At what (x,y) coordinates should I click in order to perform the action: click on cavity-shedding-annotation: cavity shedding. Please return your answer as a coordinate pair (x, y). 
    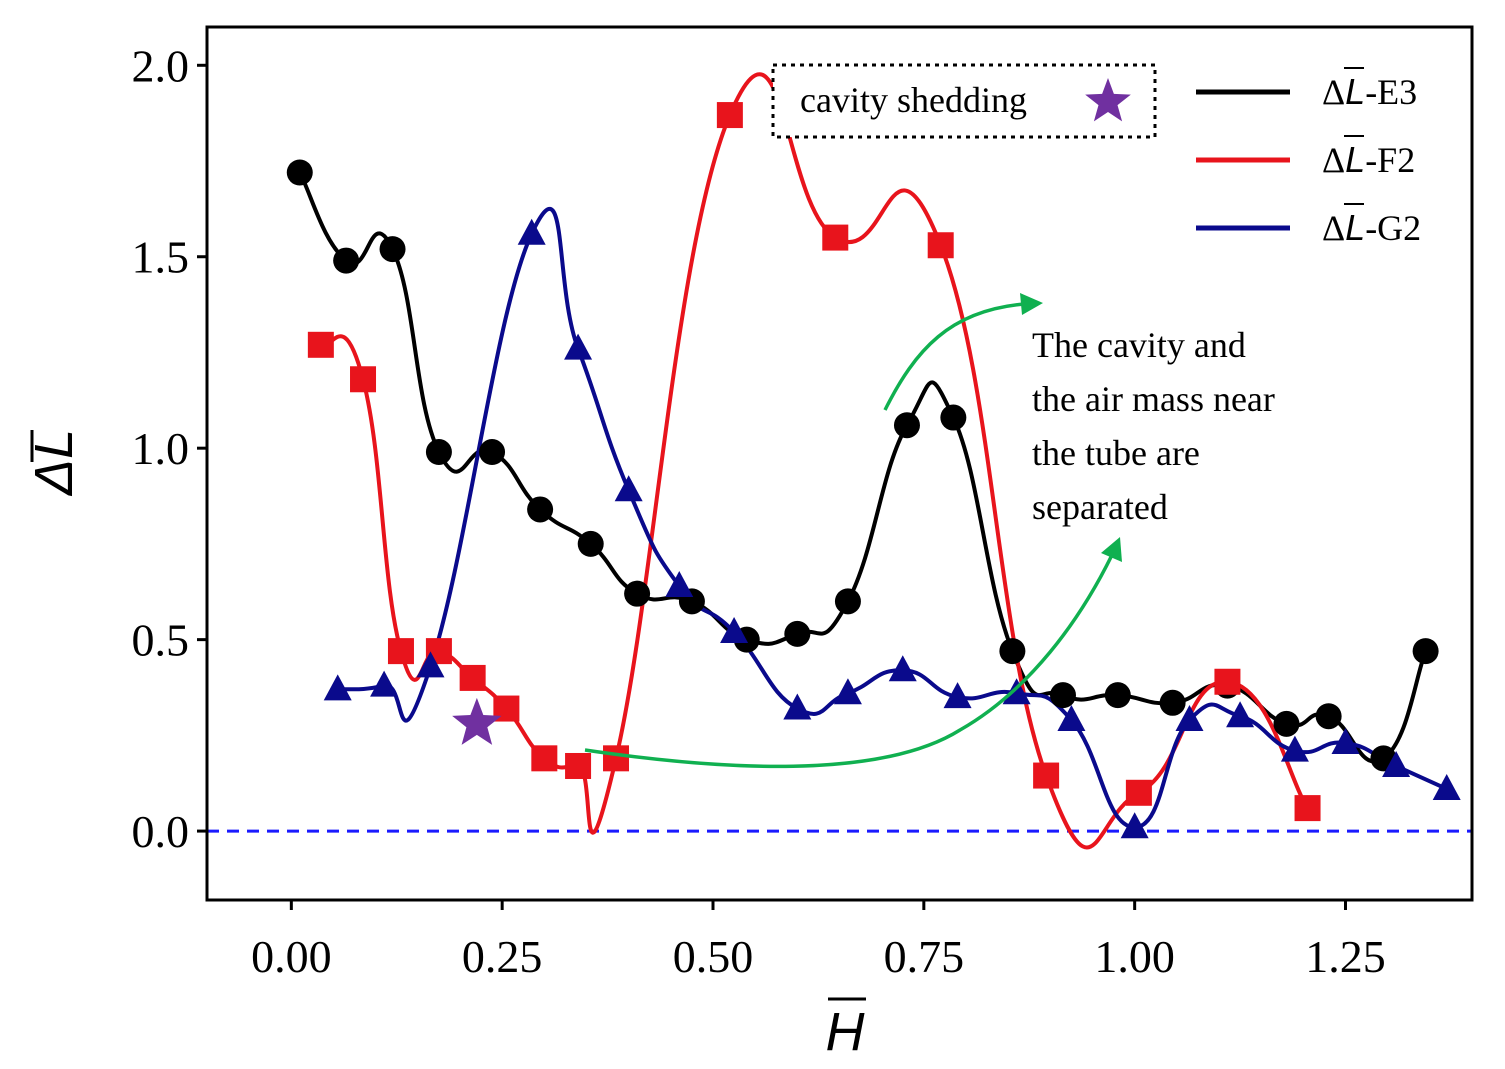
    Looking at the image, I should click on (964, 101).